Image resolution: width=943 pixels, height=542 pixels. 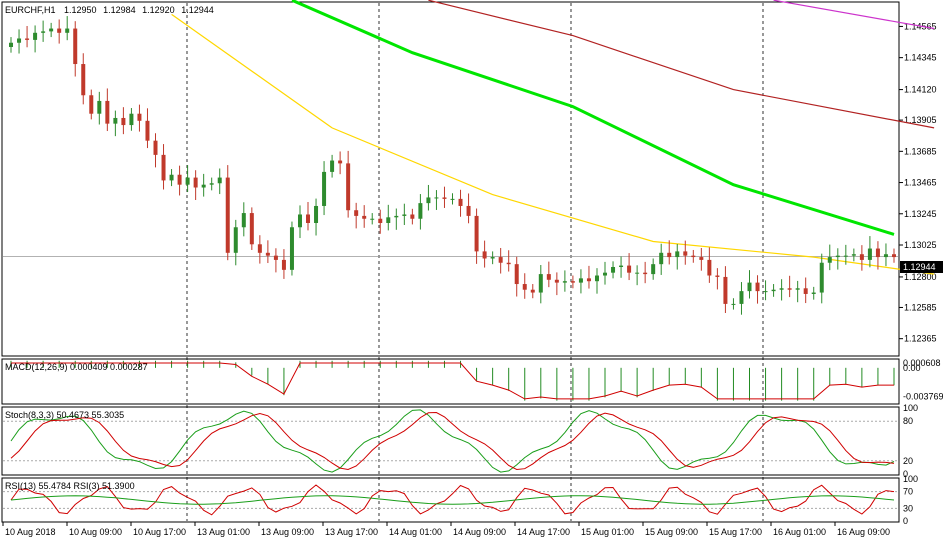 What do you see at coordinates (80, 10) in the screenshot?
I see `open-value: 1.12950` at bounding box center [80, 10].